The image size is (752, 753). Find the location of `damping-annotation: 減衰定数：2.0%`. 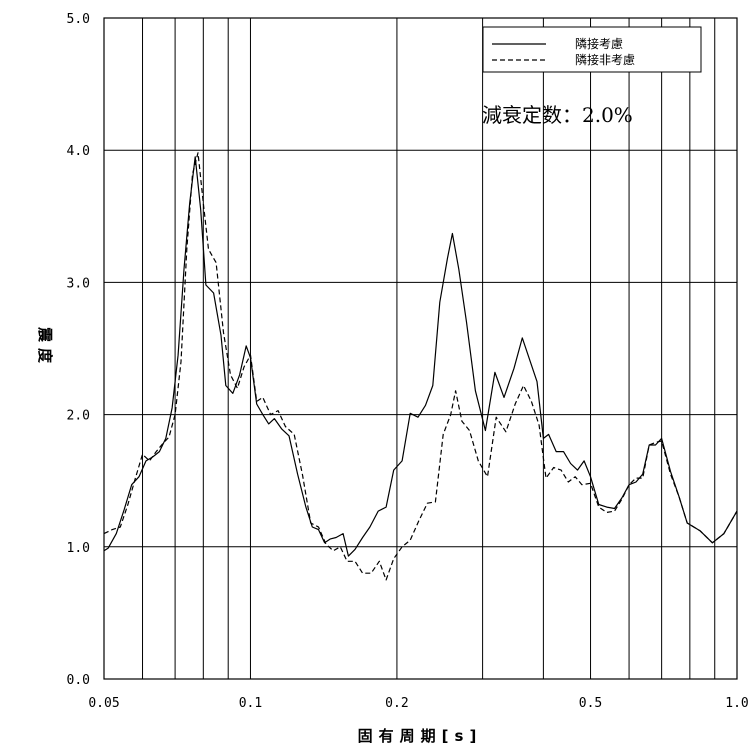

damping-annotation: 減衰定数：2.0% is located at coordinates (557, 115).